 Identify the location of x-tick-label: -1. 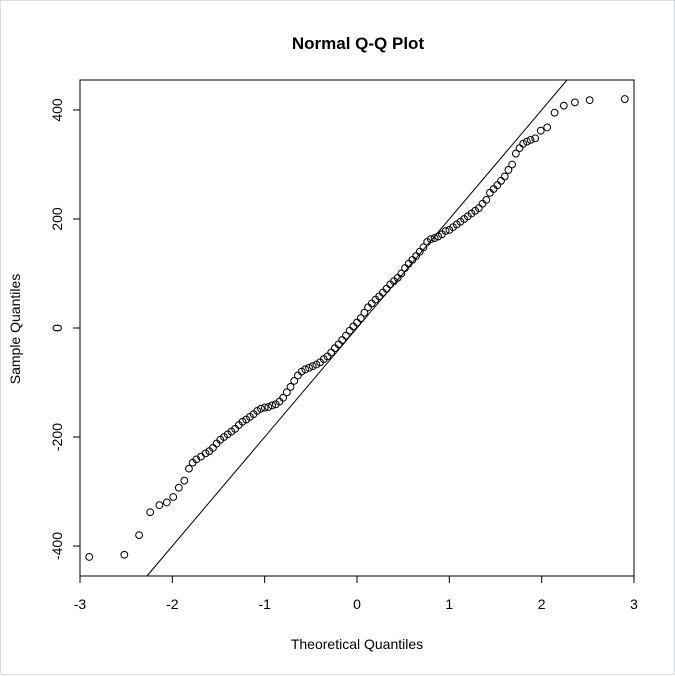
(264, 604).